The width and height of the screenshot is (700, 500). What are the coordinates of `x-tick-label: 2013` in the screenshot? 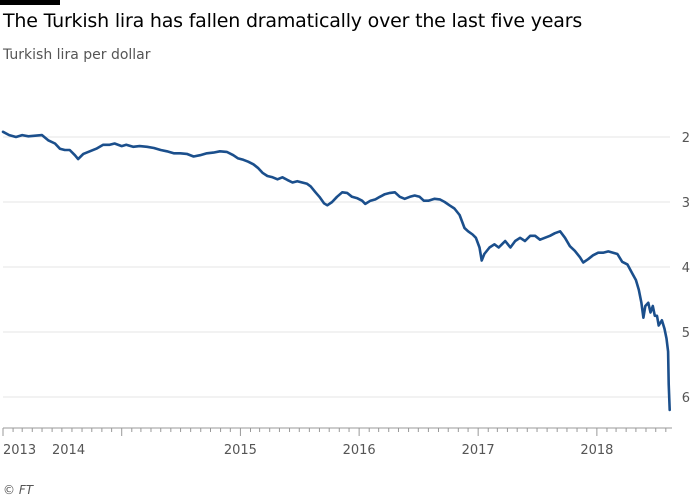 It's located at (19, 450).